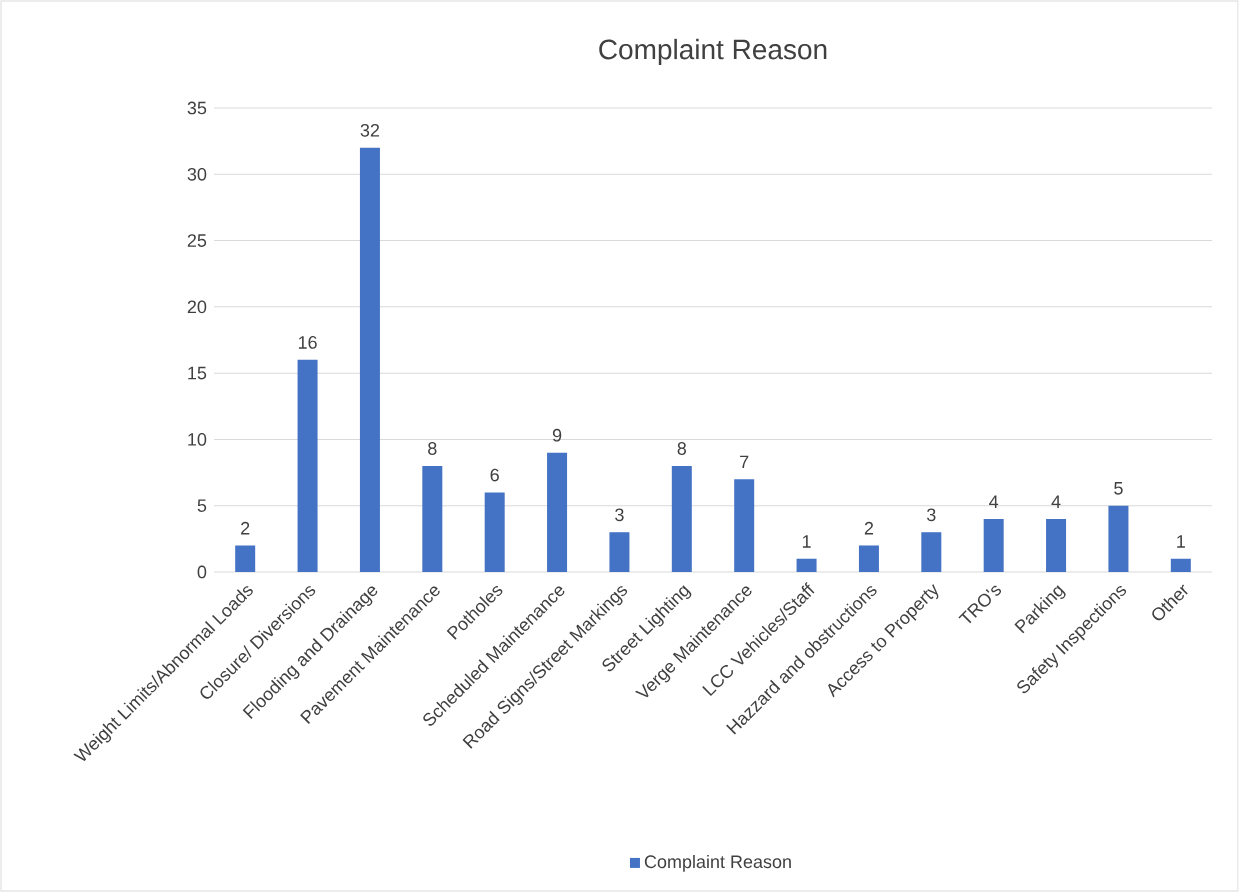 This screenshot has height=892, width=1239. What do you see at coordinates (370, 130) in the screenshot?
I see `data-label: 32` at bounding box center [370, 130].